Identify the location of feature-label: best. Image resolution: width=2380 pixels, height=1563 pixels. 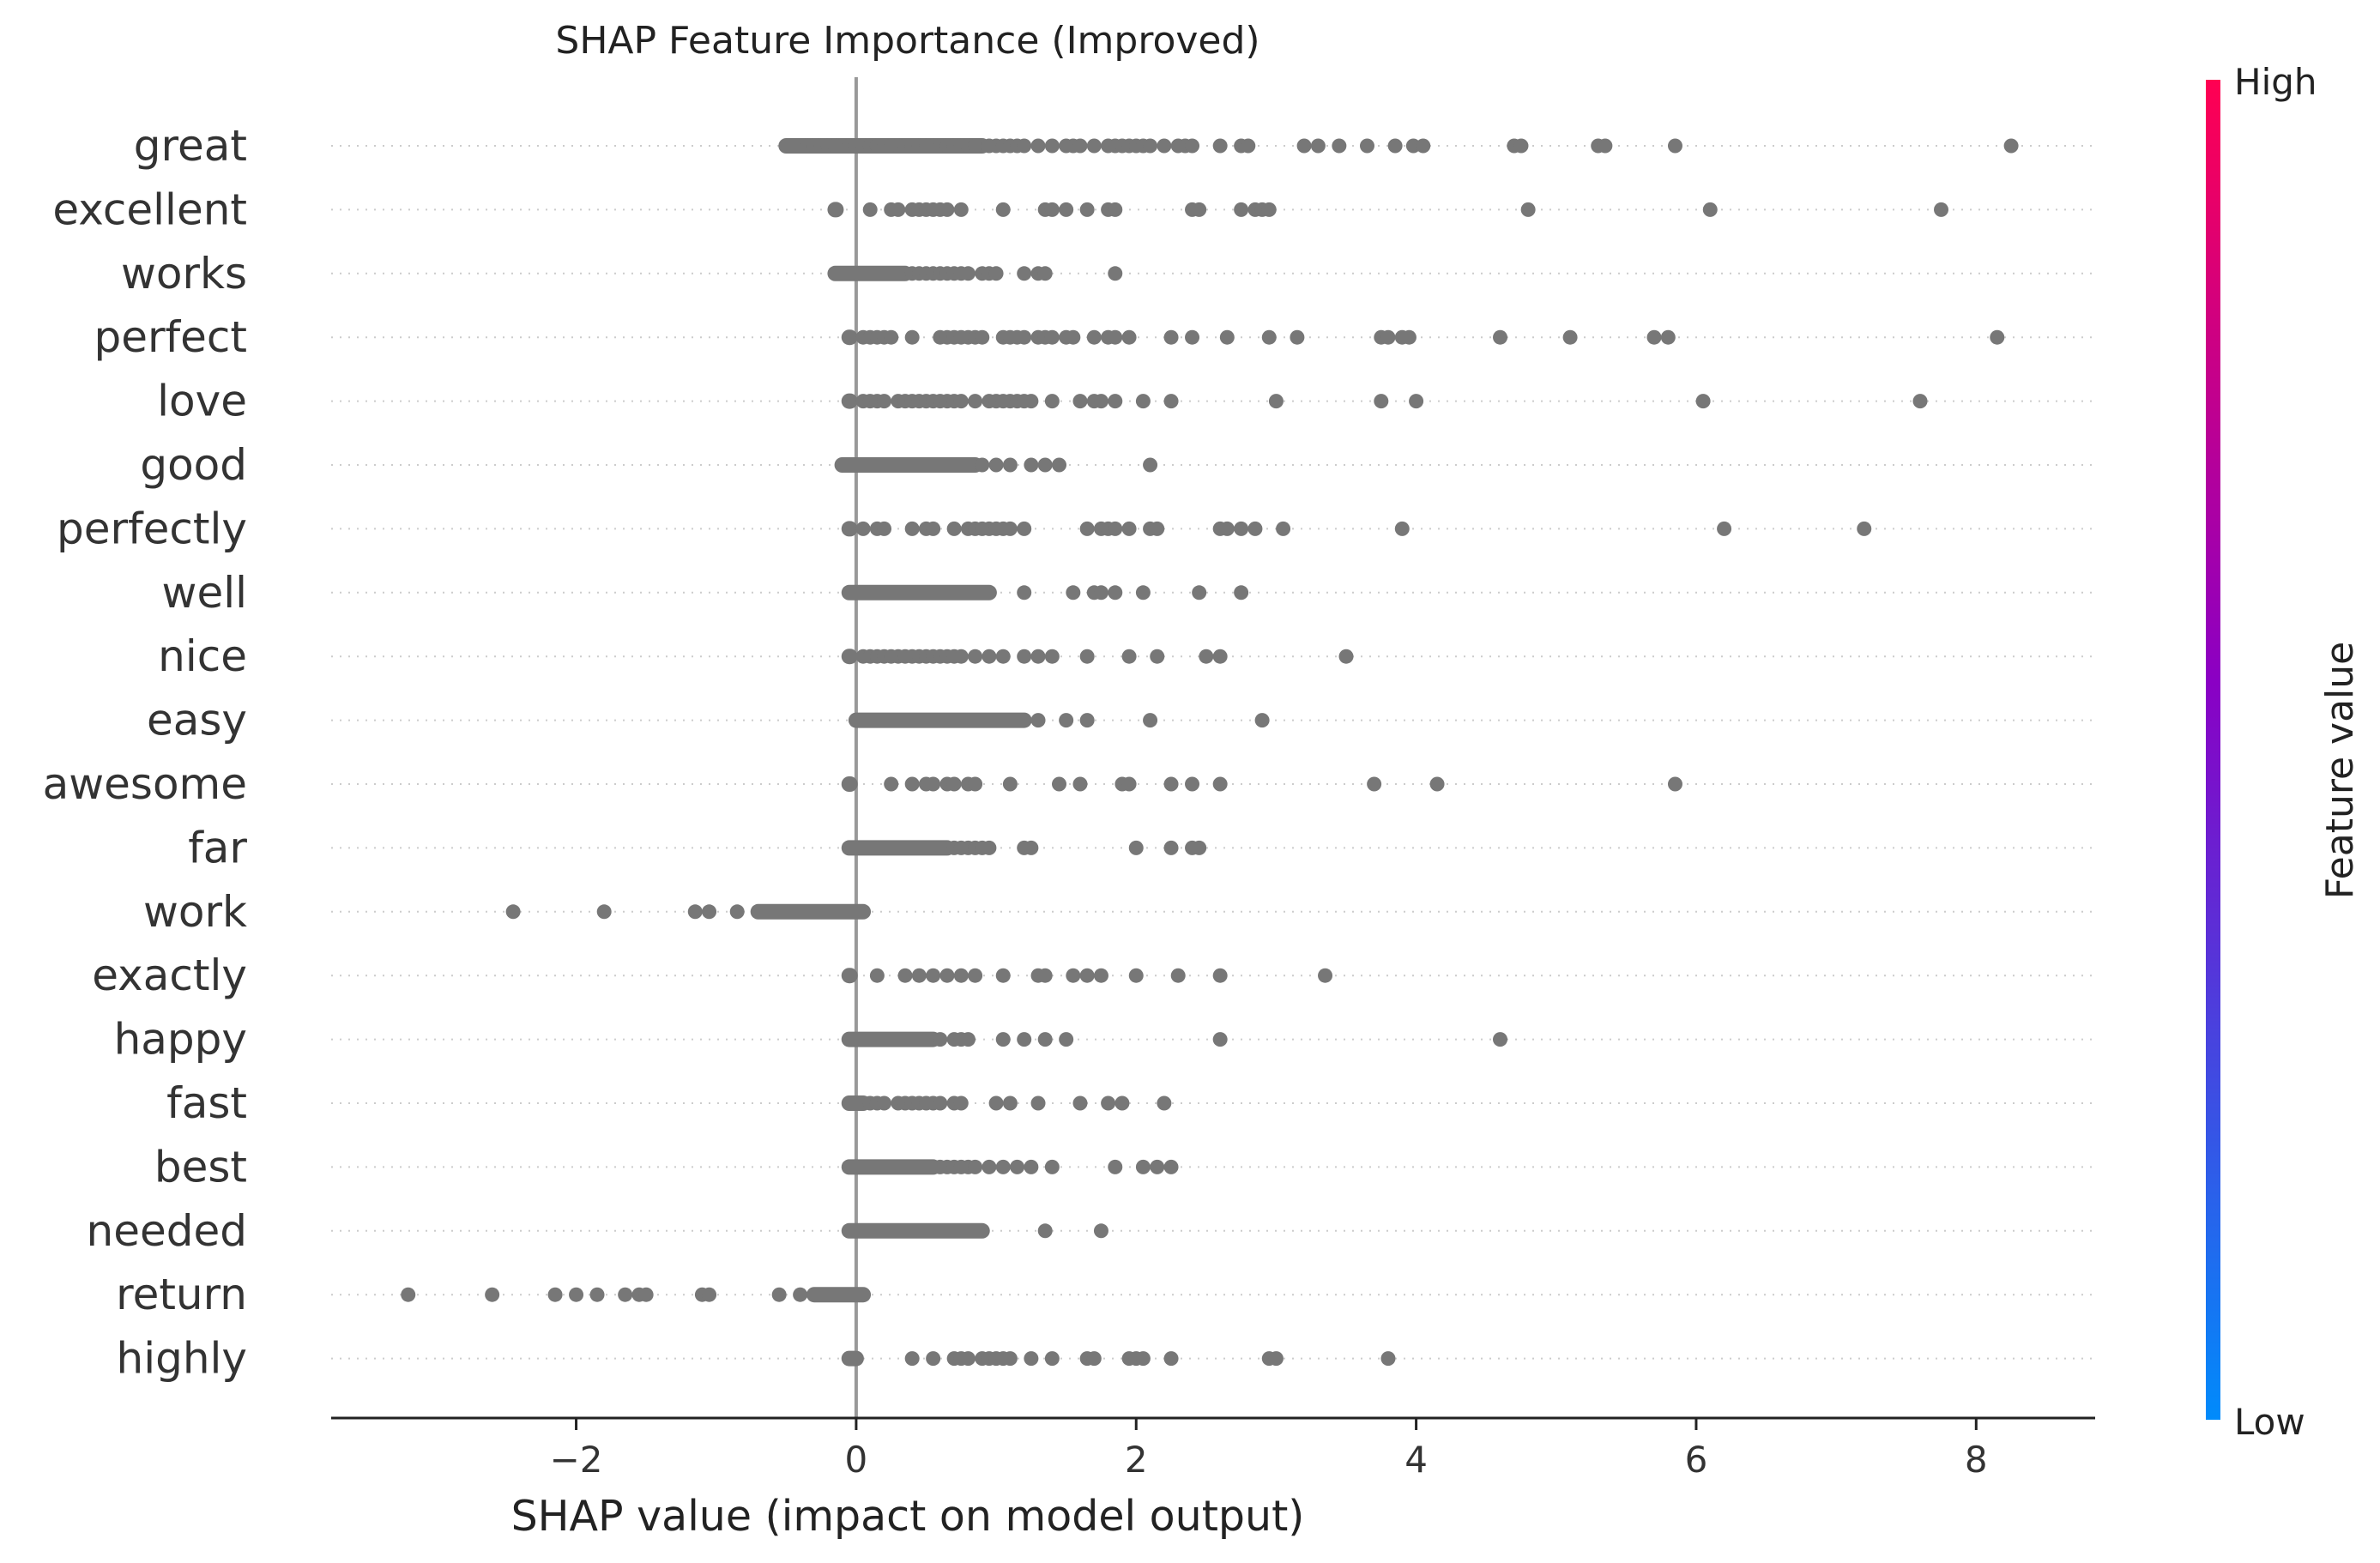
(200, 1167).